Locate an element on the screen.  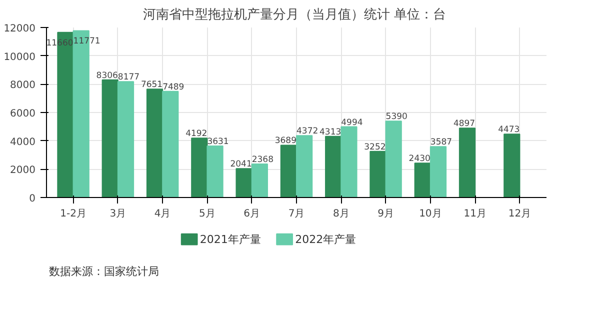
y-tick-label: 8000 is located at coordinates (23, 86).